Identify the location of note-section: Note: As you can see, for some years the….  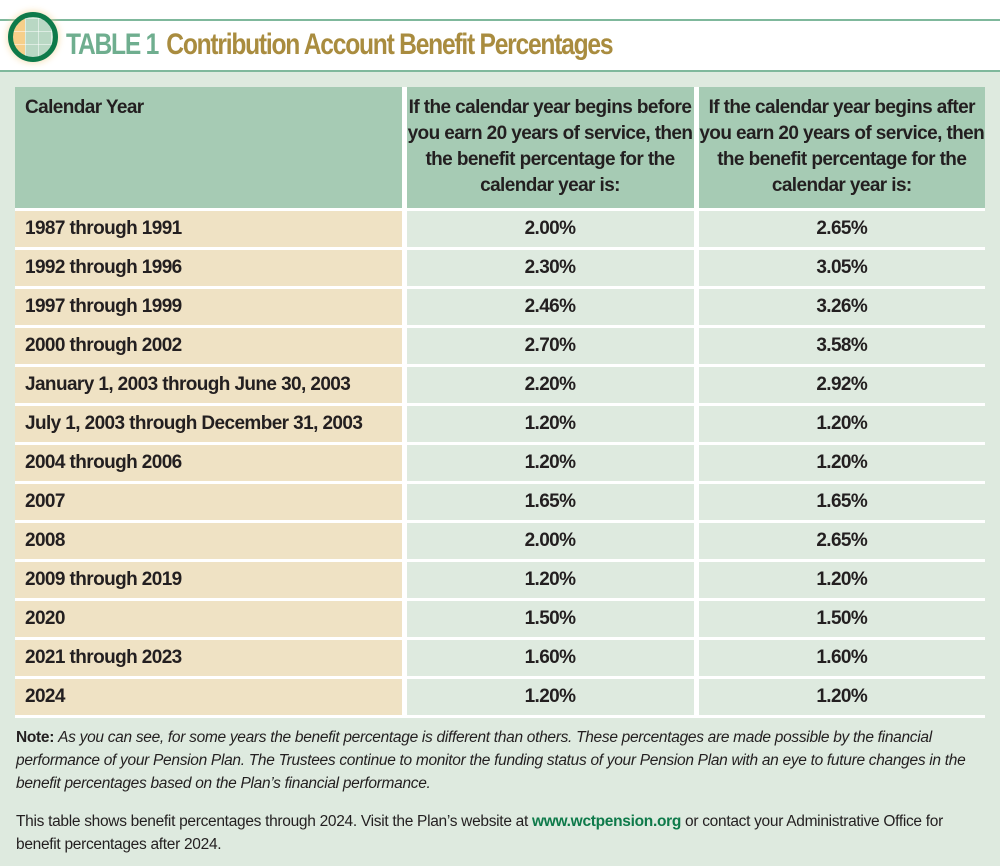
(501, 791).